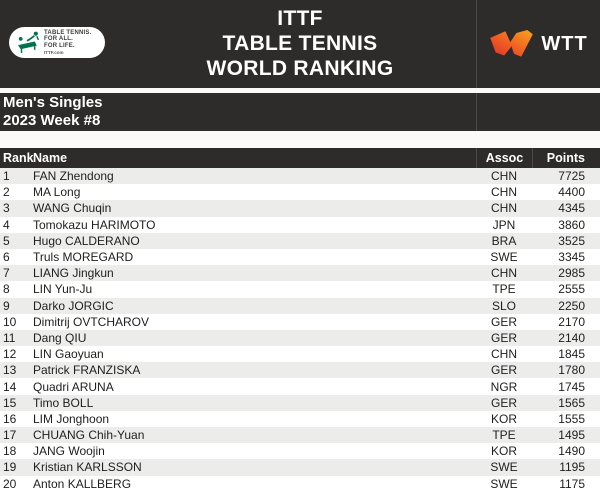 This screenshot has height=492, width=600. What do you see at coordinates (68, 32) in the screenshot?
I see `ittf-slogan-line: TABLE TENNIS.` at bounding box center [68, 32].